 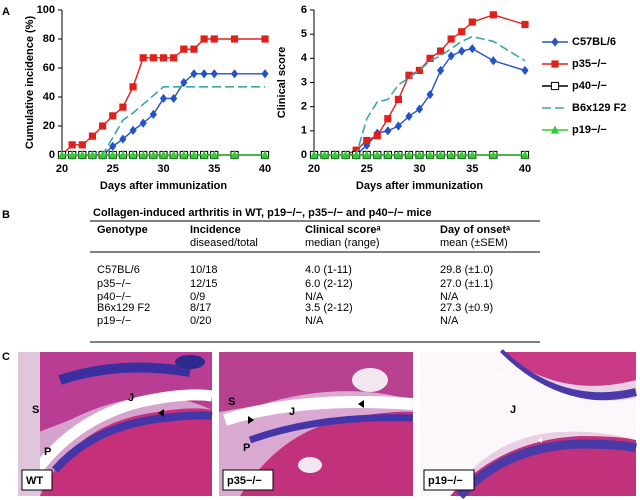 I want to click on y-tick-label: 0, so click(x=52, y=155).